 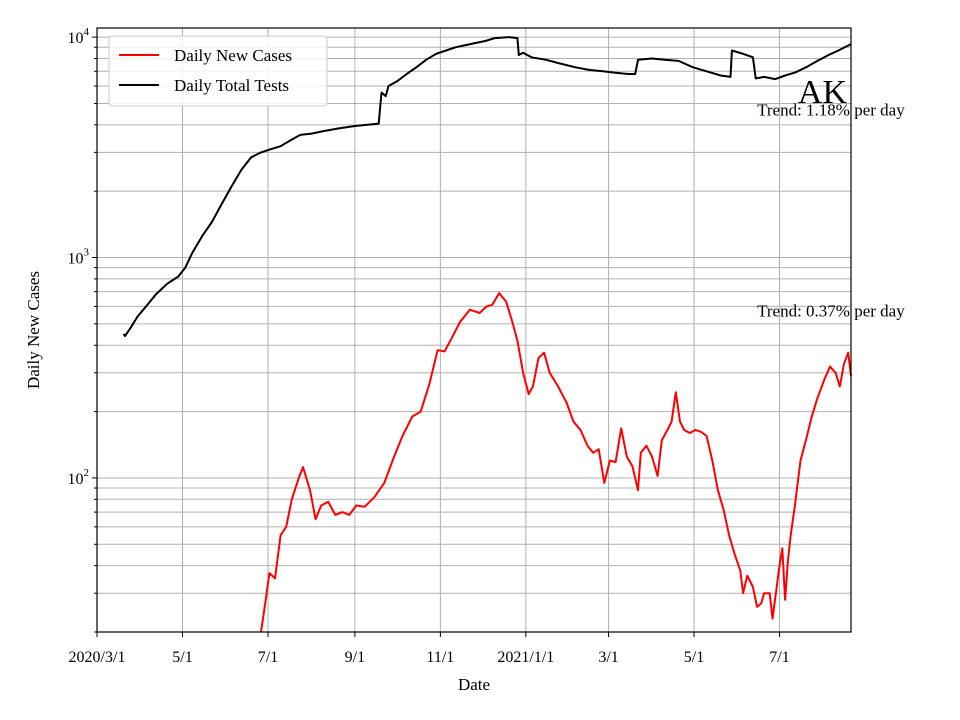 I want to click on x-tick-label: 9/1, so click(x=355, y=657).